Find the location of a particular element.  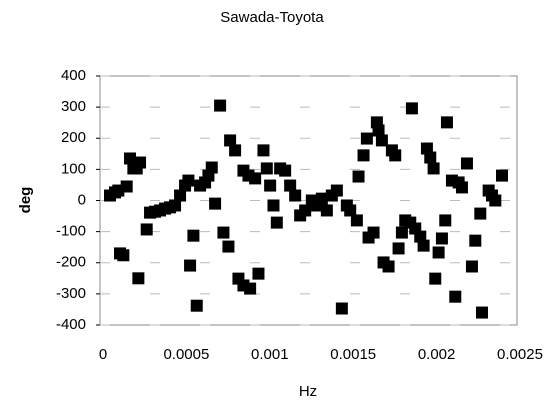

x-axis-label: Hz is located at coordinates (308, 391).